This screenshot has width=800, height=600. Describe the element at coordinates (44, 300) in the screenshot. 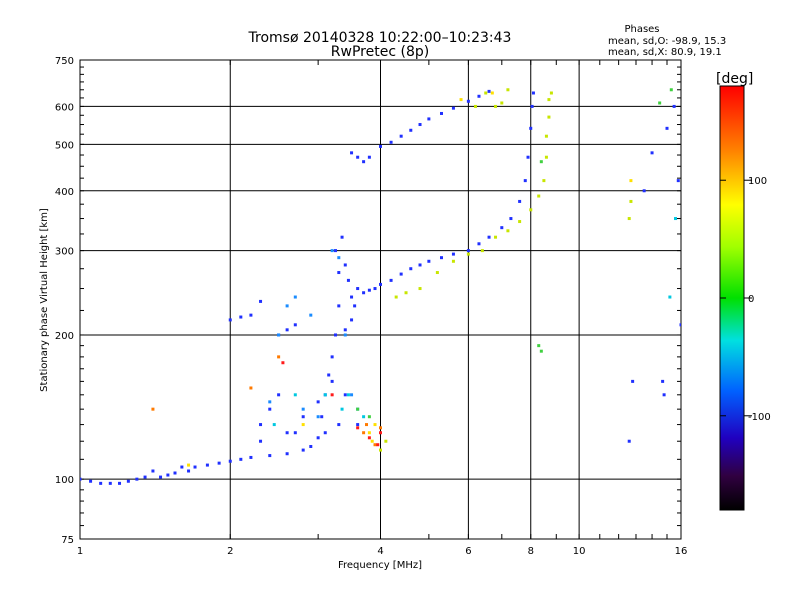

I see `y-axis-label: Stationary phase Virtual Height [km]` at that location.